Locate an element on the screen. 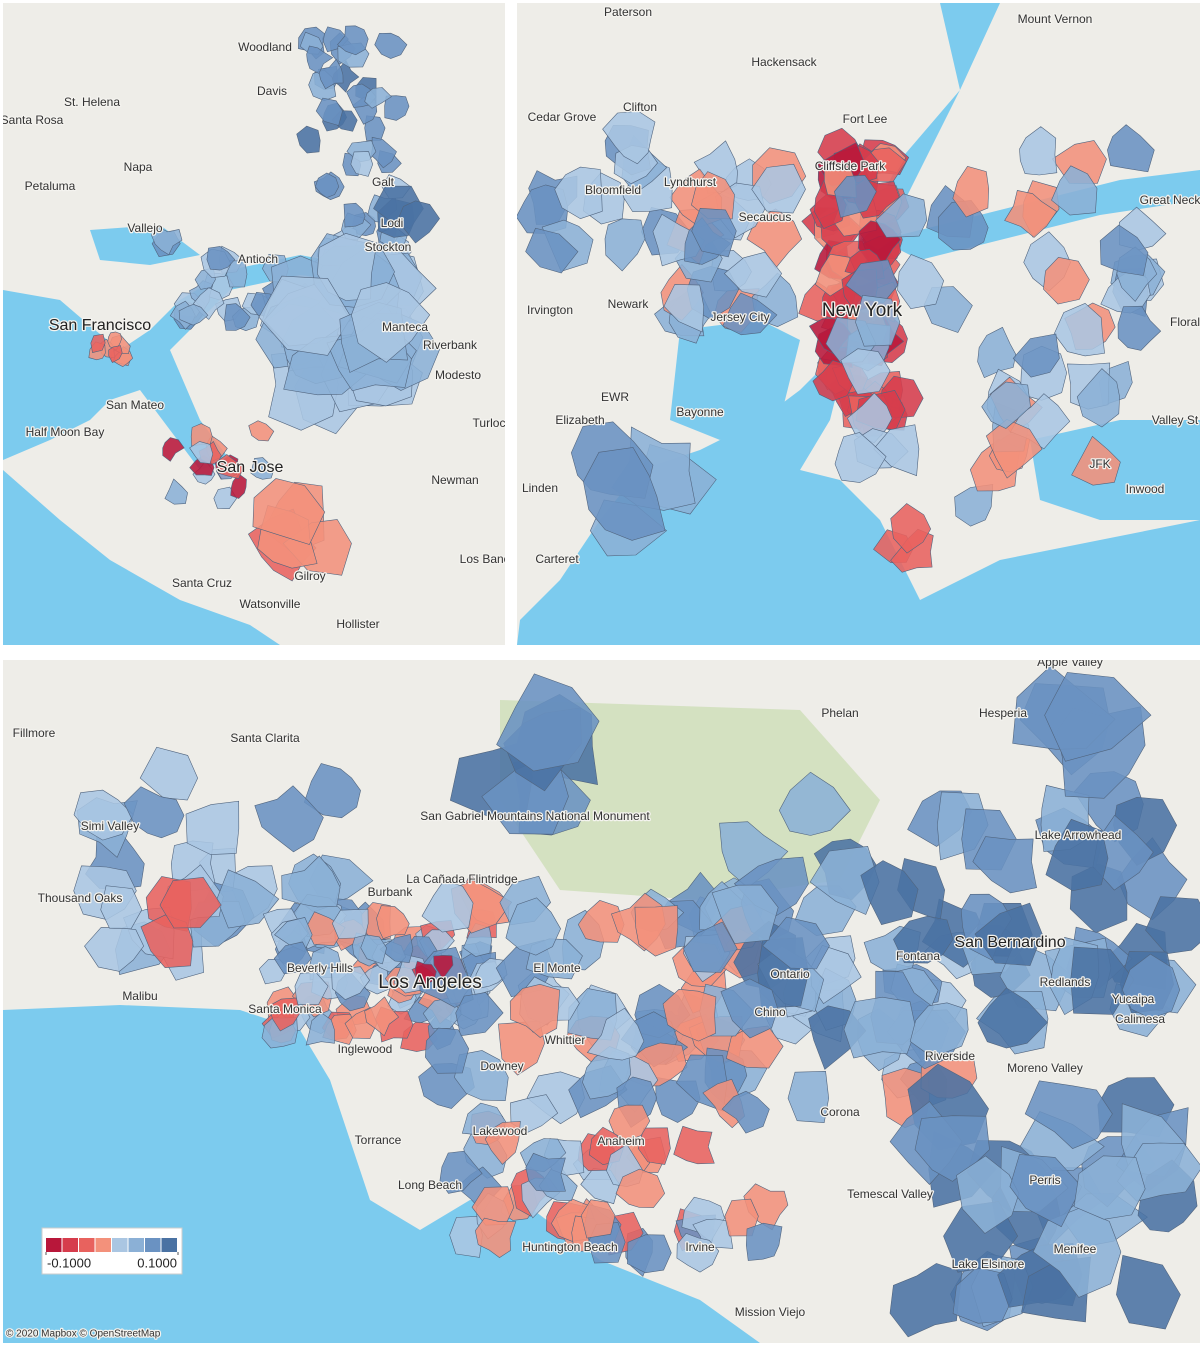  legend-label: -0.1000 is located at coordinates (69, 1262).